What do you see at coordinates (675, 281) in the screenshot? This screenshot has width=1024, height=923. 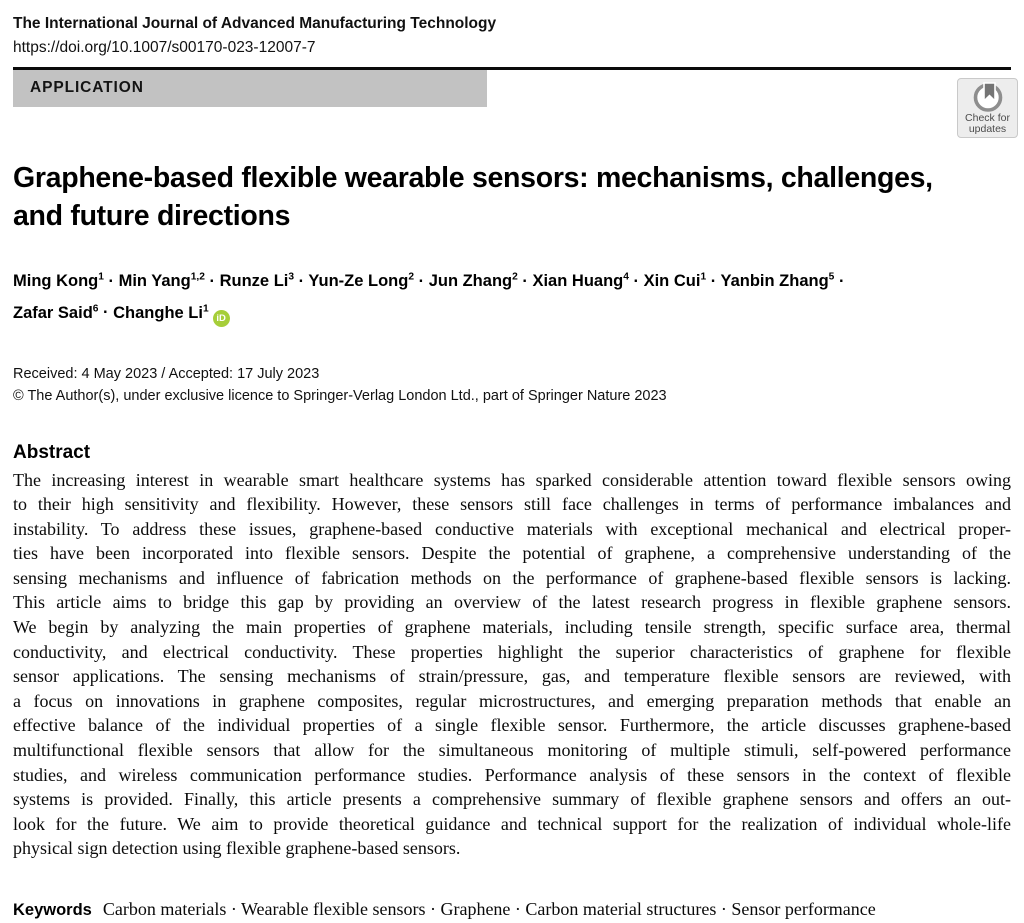 I see `author: Xin Cui1` at bounding box center [675, 281].